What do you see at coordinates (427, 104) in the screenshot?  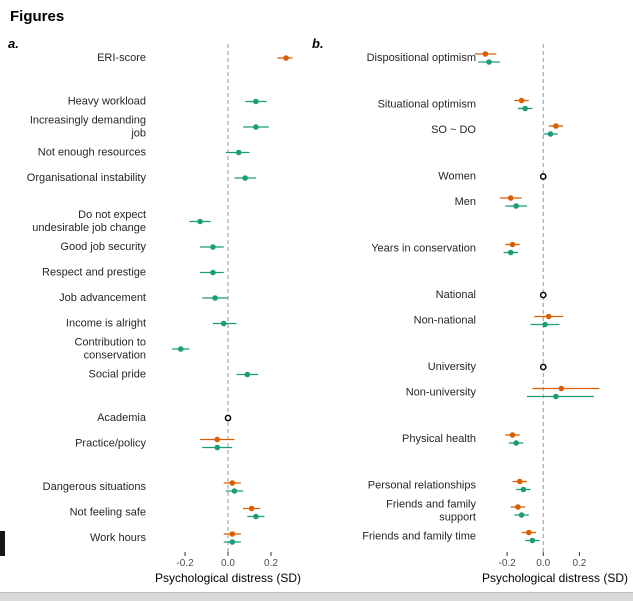 I see `row-label: Situational optimism` at bounding box center [427, 104].